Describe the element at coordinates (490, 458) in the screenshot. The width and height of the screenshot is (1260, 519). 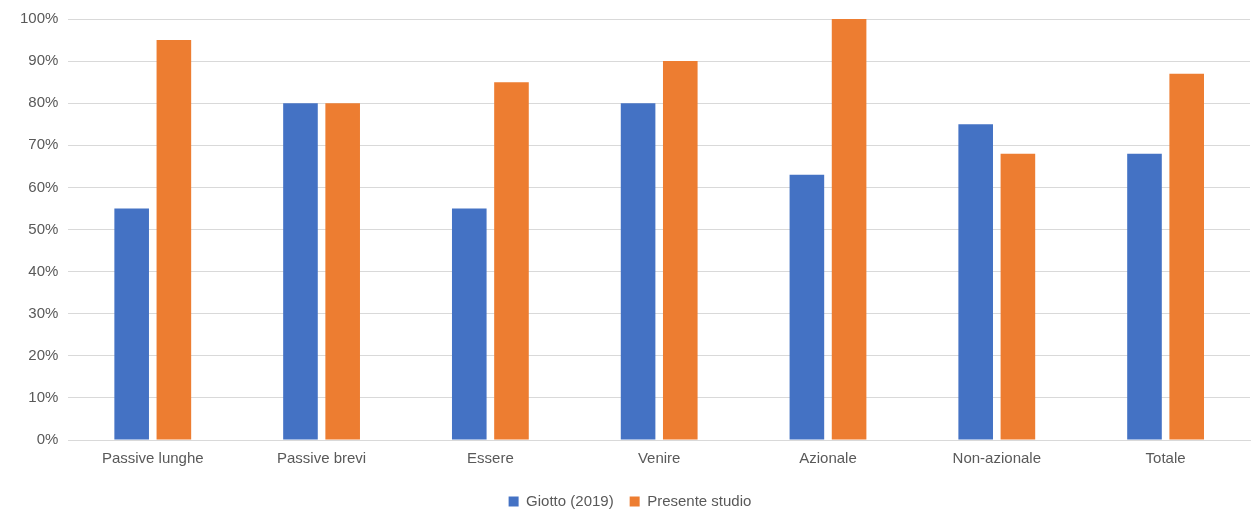
I see `x-tick-label: Essere` at that location.